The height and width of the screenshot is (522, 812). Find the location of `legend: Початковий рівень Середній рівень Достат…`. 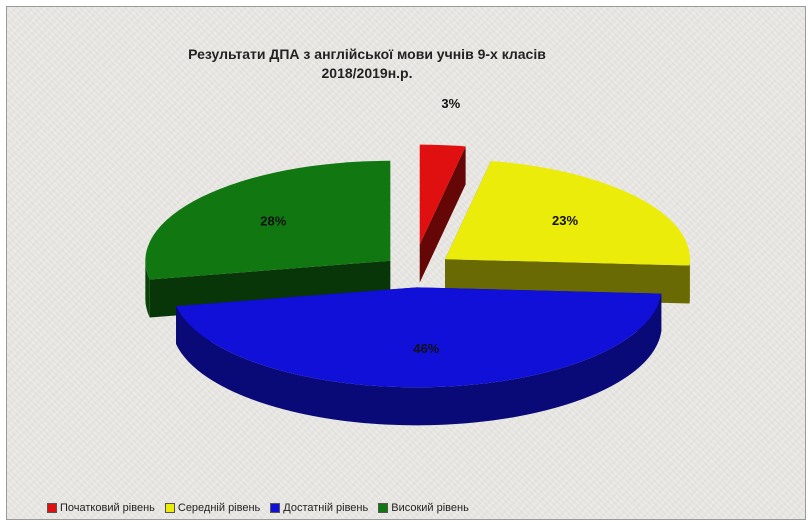

legend: Початковий рівень Середній рівень Достат… is located at coordinates (423, 508).